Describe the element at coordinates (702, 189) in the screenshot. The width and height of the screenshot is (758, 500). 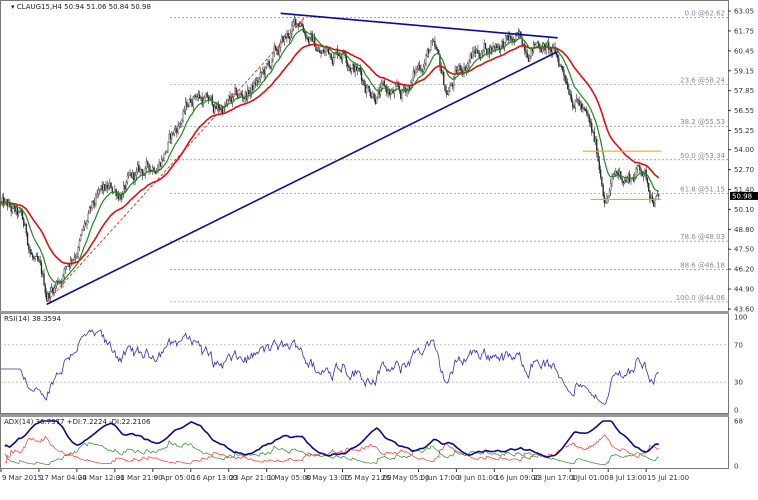
I see `fib-level-label: 61.8 @51.15` at that location.